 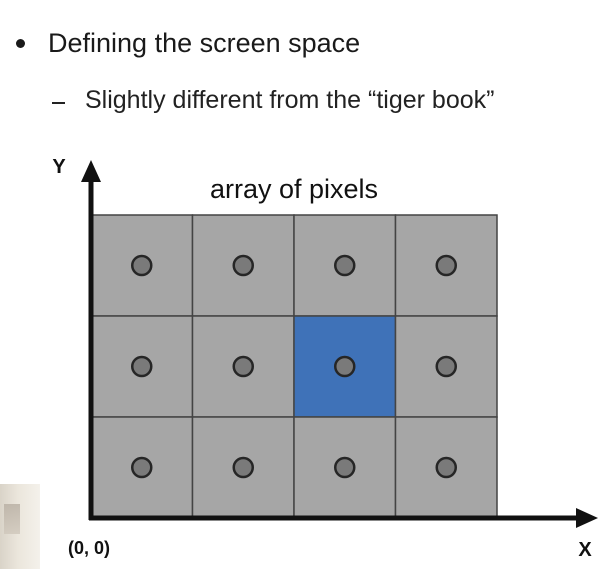 What do you see at coordinates (587, 518) in the screenshot?
I see `x-axis-arrow-icon` at bounding box center [587, 518].